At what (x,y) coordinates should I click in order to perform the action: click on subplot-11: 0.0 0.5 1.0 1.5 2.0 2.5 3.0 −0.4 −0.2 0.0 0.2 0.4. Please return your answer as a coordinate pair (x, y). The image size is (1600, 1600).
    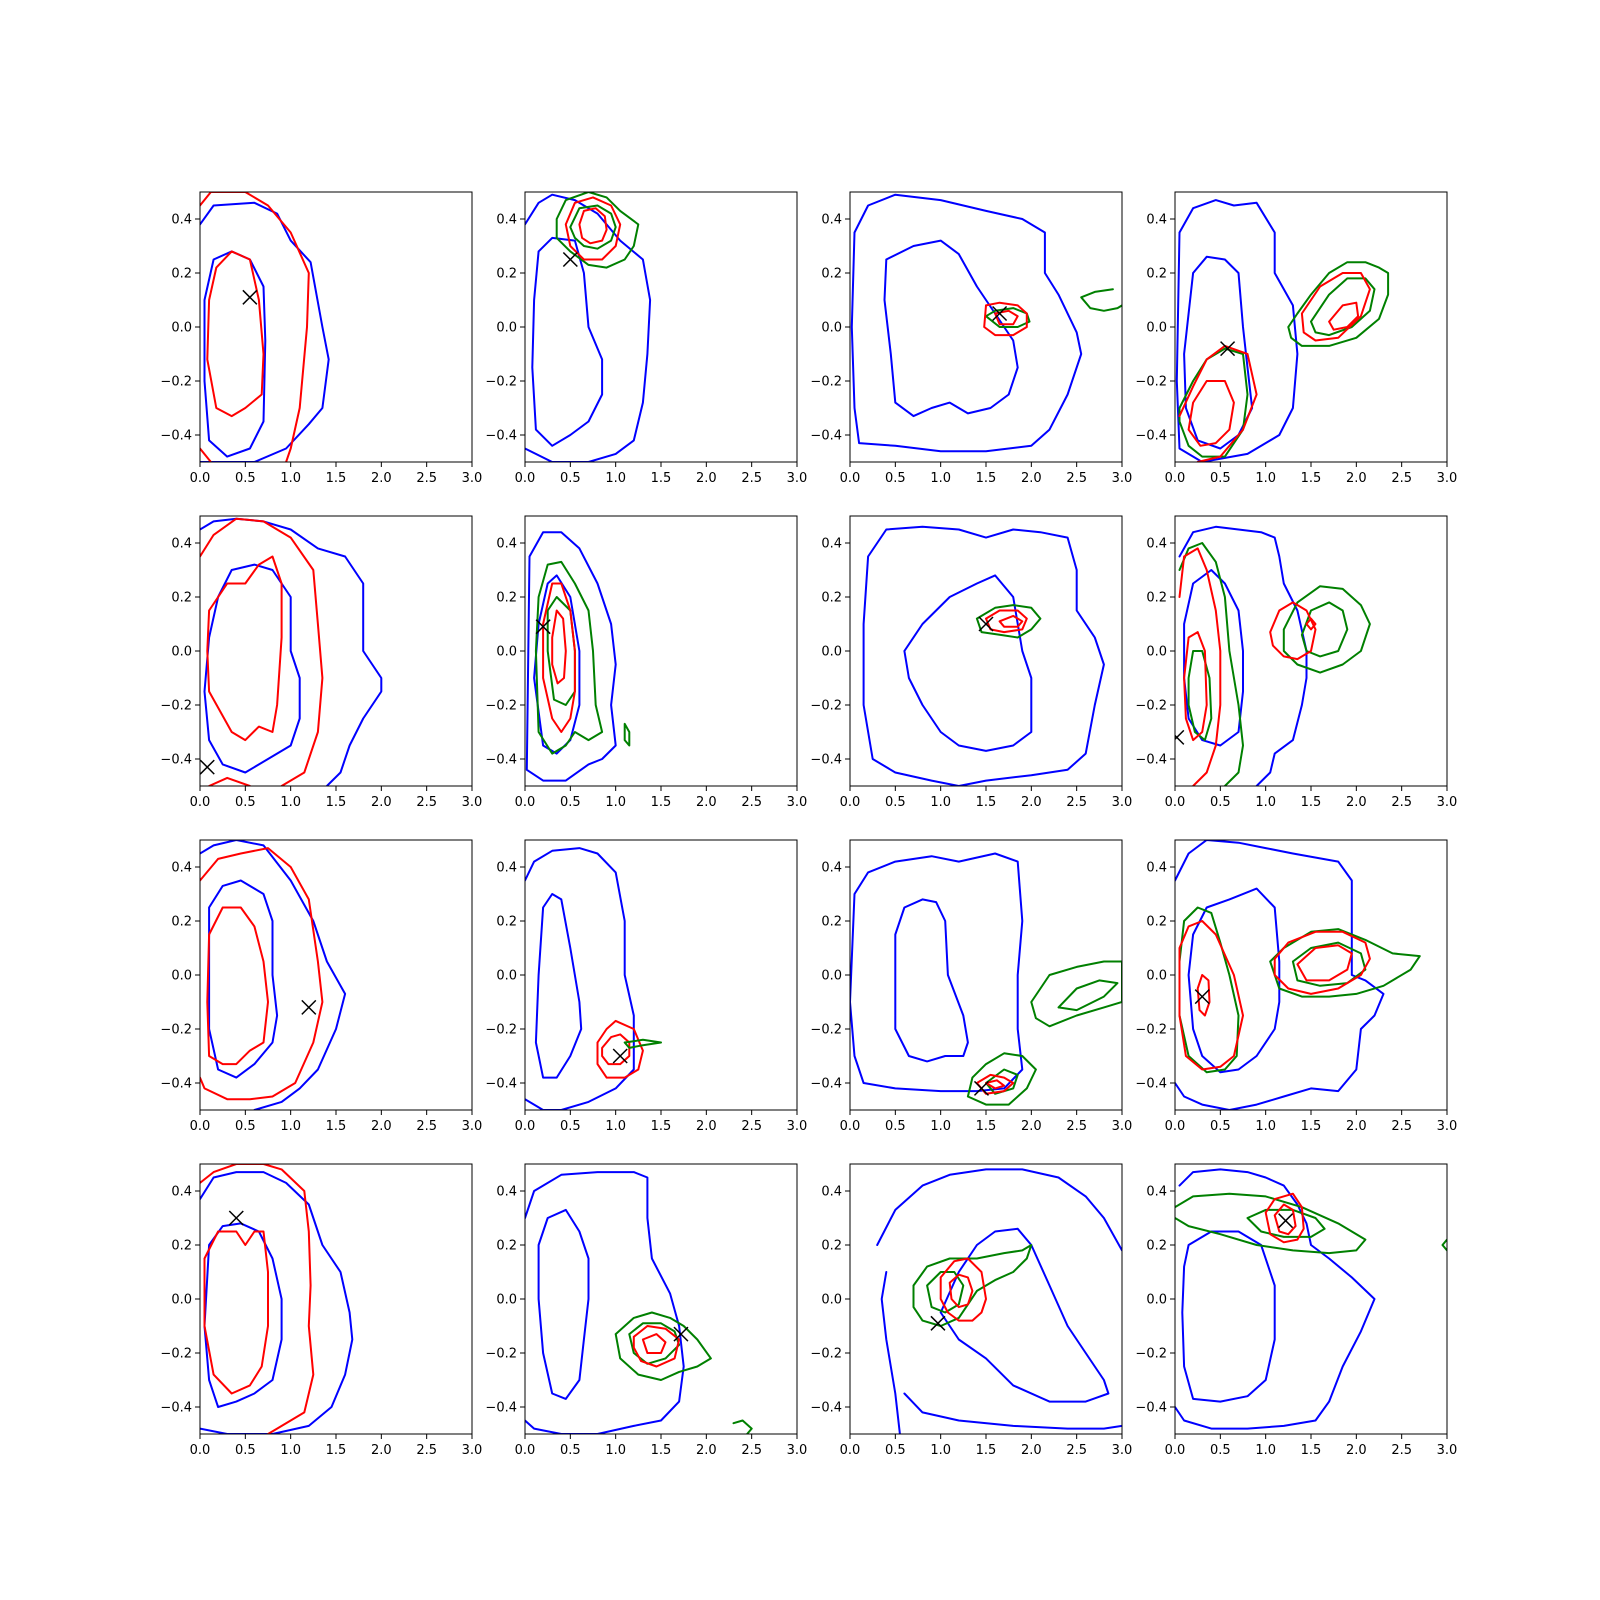
    Looking at the image, I should click on (971, 986).